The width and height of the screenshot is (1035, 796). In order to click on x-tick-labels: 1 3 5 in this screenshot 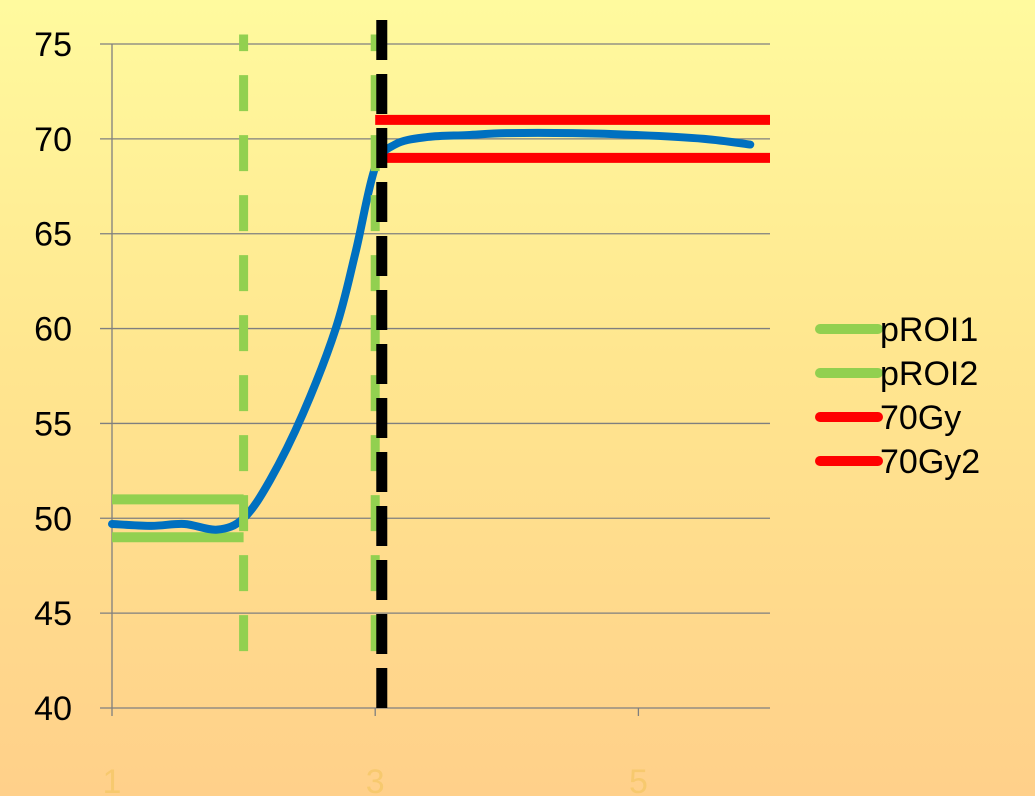, I will do `click(375, 779)`.